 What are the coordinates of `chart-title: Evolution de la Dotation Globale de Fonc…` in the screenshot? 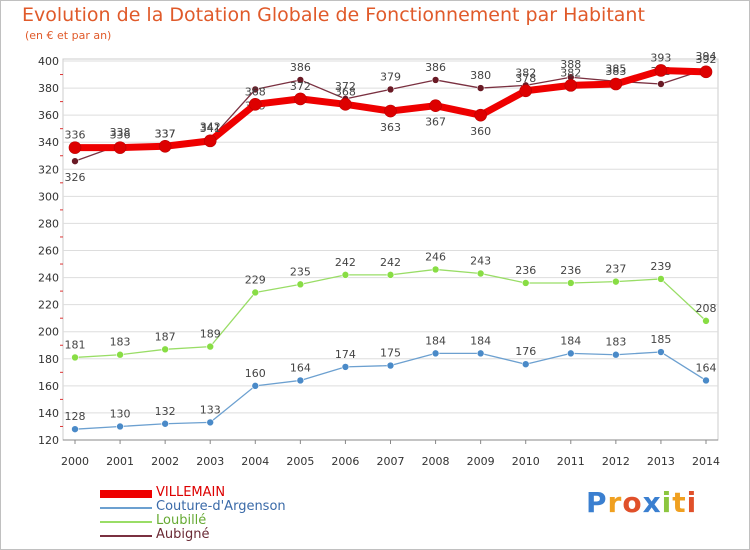 It's located at (333, 15).